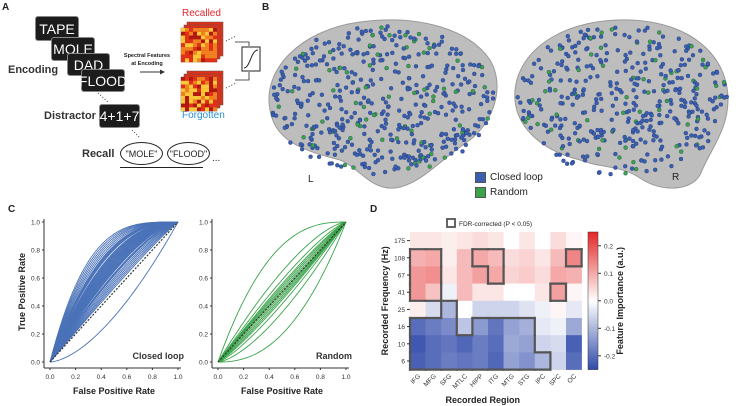 Image resolution: width=740 pixels, height=406 pixels. What do you see at coordinates (374, 209) in the screenshot?
I see `panel-d-label: D` at bounding box center [374, 209].